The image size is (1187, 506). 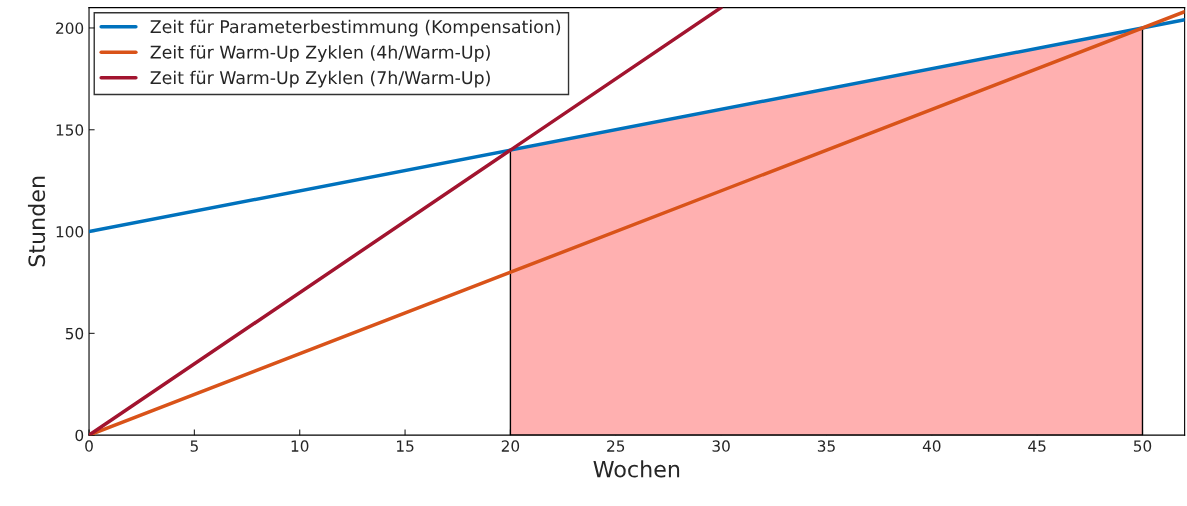 I want to click on y-axis-title: Stunden, so click(x=36, y=221).